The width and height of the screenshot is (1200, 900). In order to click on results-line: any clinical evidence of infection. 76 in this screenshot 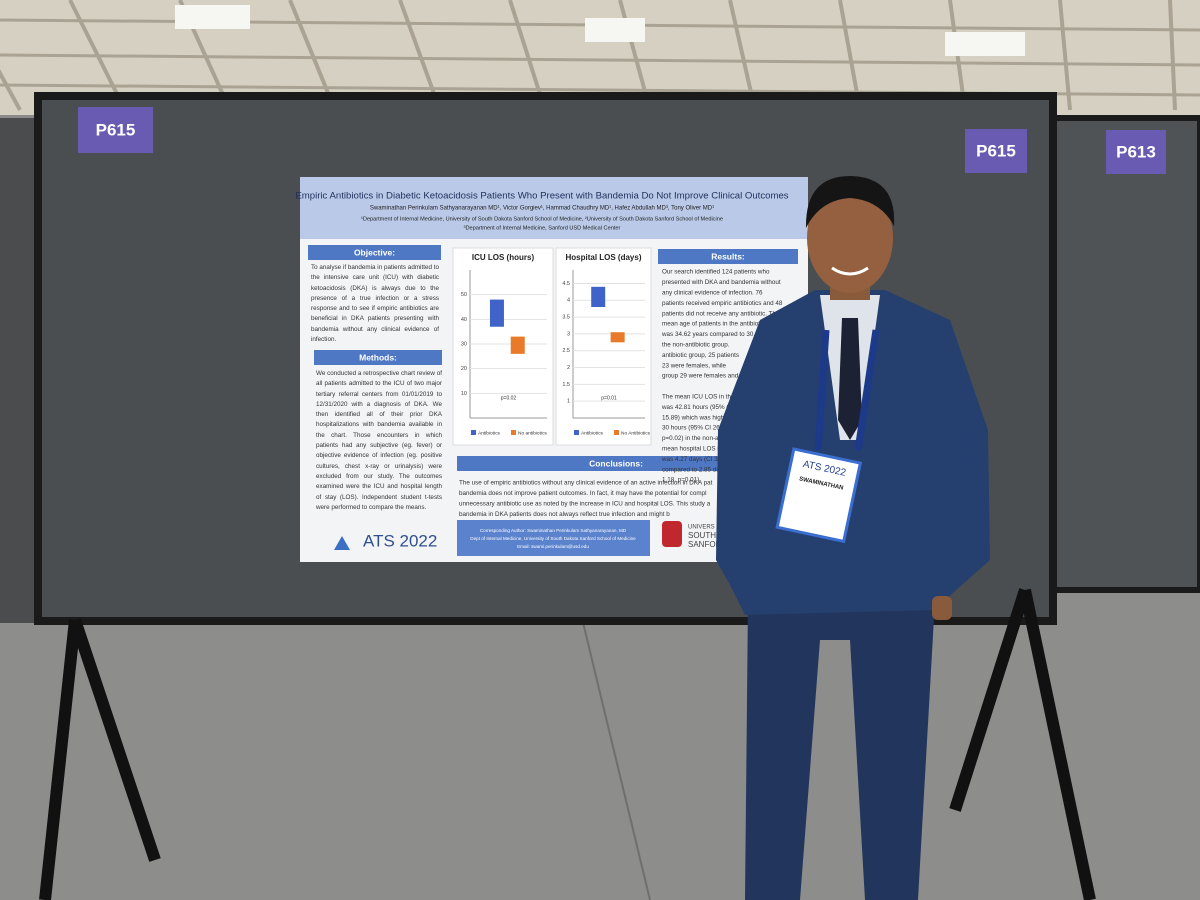, I will do `click(712, 292)`.